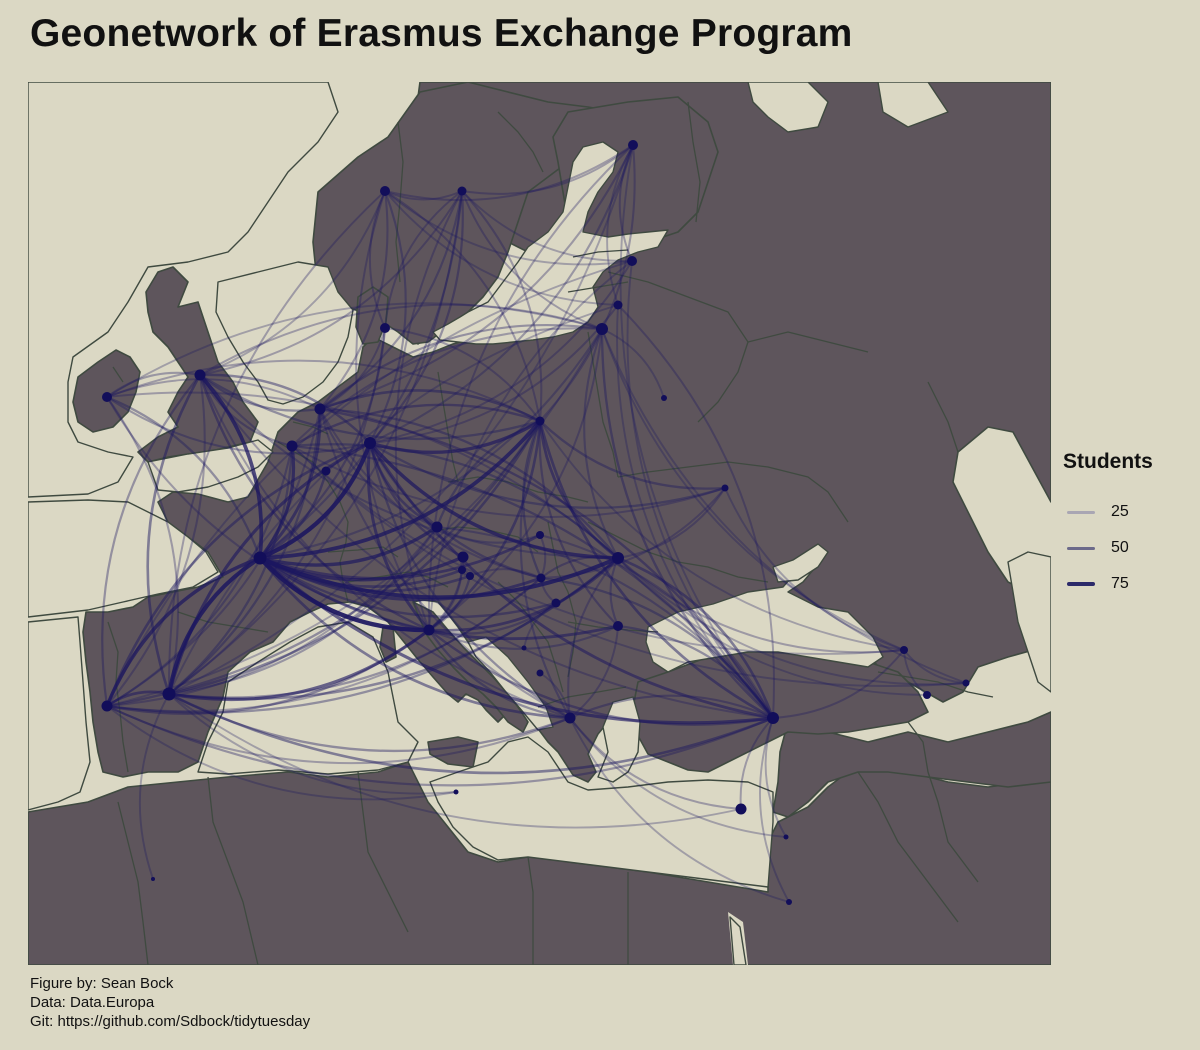 The image size is (1200, 1050). I want to click on flow-IT-GR, so click(499, 674).